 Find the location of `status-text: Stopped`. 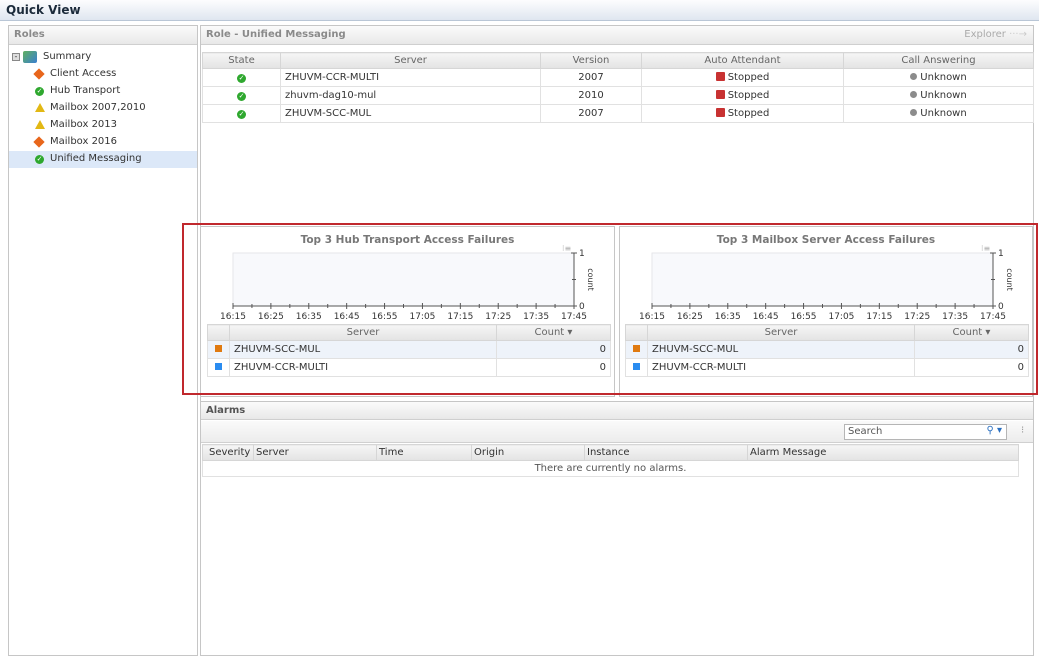

status-text: Stopped is located at coordinates (748, 113).